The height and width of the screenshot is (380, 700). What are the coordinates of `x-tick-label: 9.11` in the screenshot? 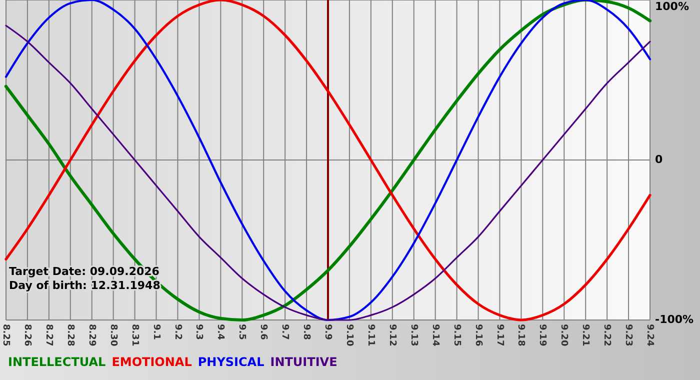 It's located at (370, 335).